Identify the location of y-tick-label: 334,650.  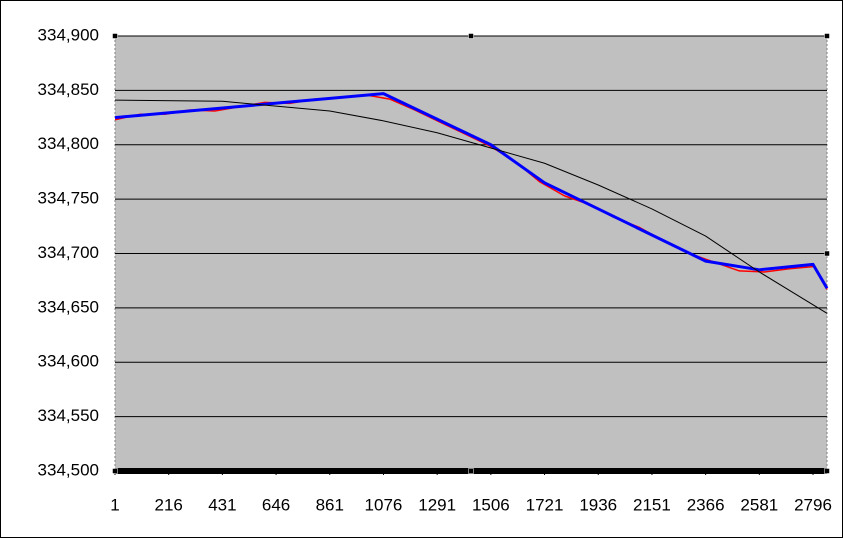
(68, 306).